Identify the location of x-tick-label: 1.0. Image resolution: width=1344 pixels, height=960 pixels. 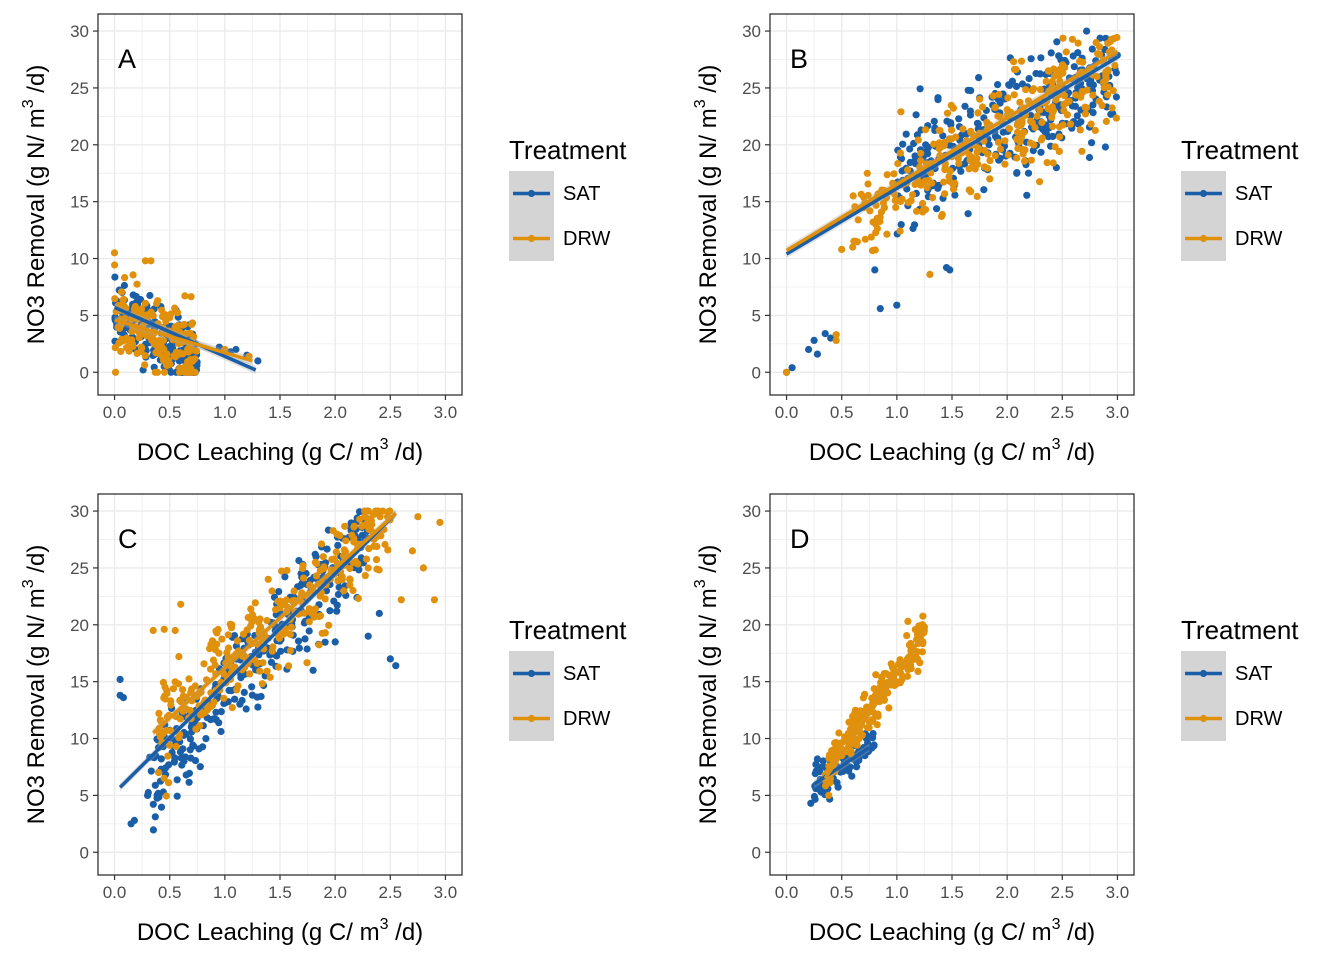
(897, 412).